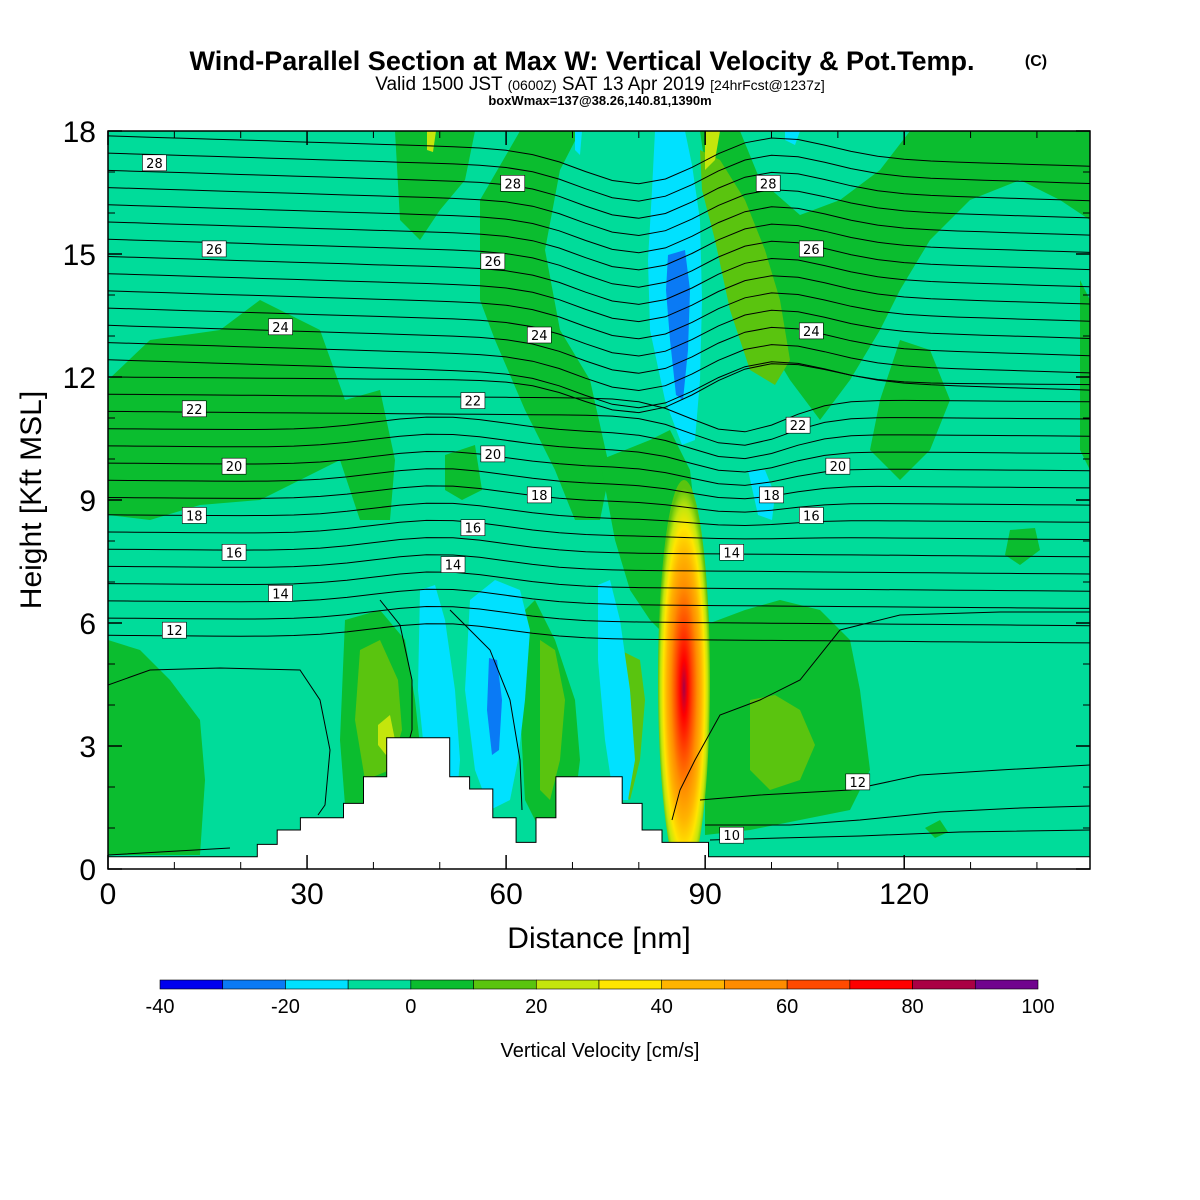  Describe the element at coordinates (87, 501) in the screenshot. I see `y-tick-label: 9` at that location.